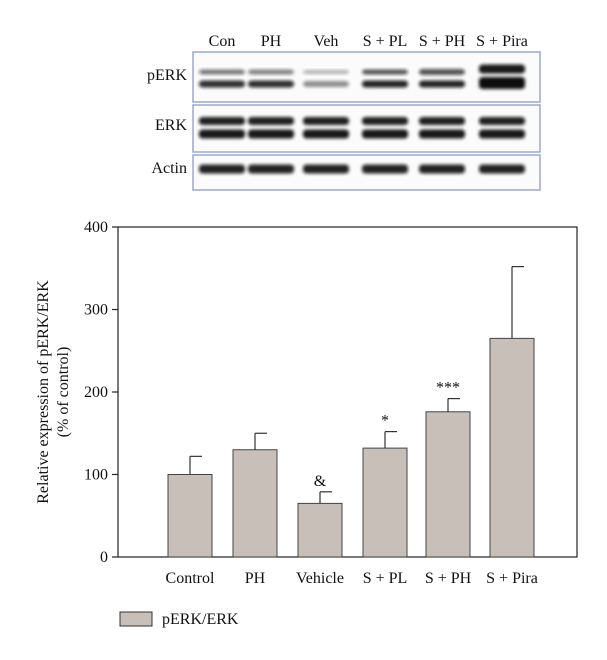 This screenshot has height=660, width=607. I want to click on x-tick-label: S + PH, so click(448, 578).